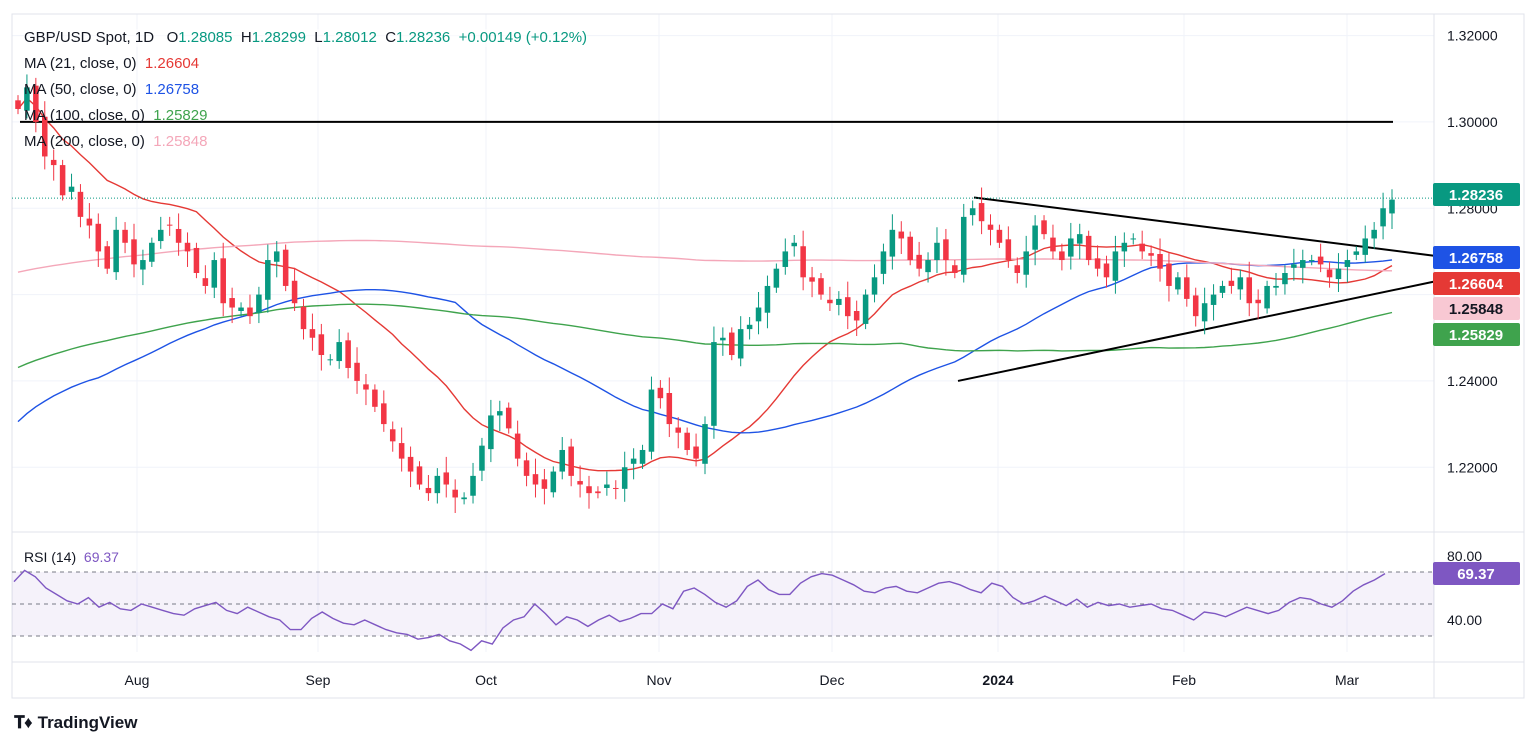  What do you see at coordinates (111, 90) in the screenshot?
I see `indicator-ma50: MA (50, close, 0) 1.26758` at bounding box center [111, 90].